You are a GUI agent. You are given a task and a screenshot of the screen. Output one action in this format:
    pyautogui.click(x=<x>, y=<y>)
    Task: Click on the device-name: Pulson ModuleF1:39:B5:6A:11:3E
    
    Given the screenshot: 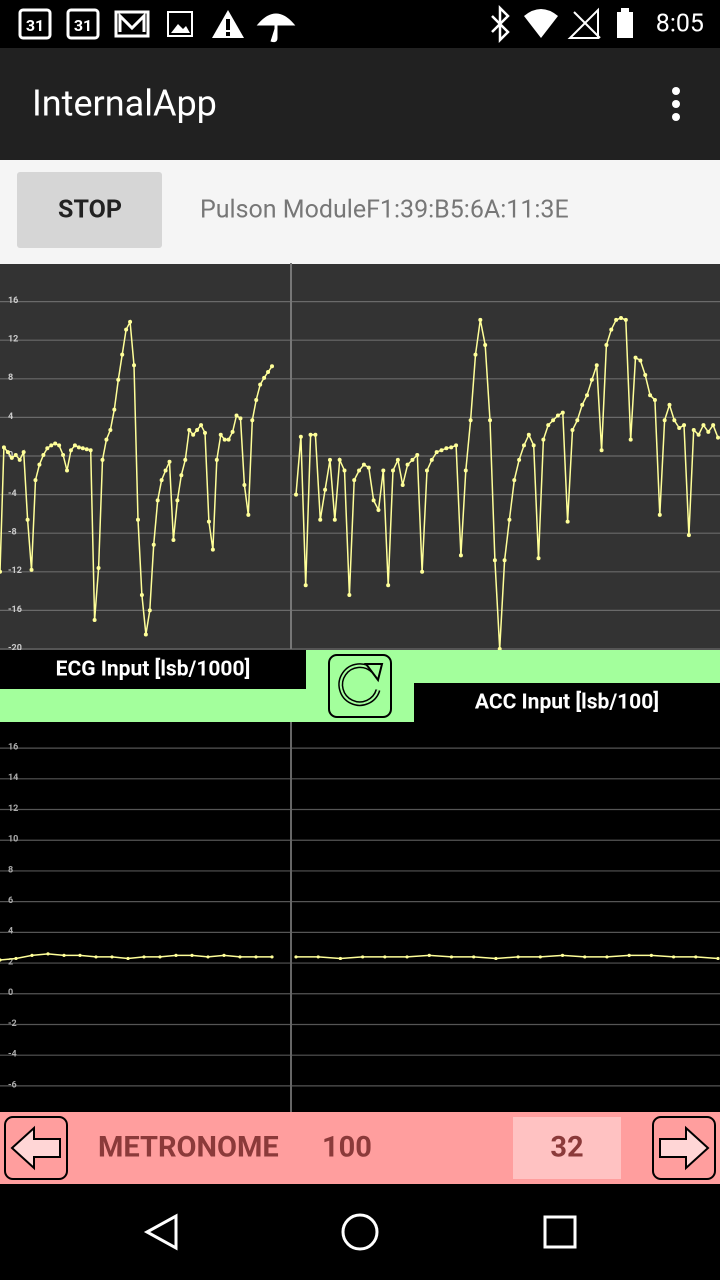 What is the action you would take?
    pyautogui.click(x=384, y=210)
    